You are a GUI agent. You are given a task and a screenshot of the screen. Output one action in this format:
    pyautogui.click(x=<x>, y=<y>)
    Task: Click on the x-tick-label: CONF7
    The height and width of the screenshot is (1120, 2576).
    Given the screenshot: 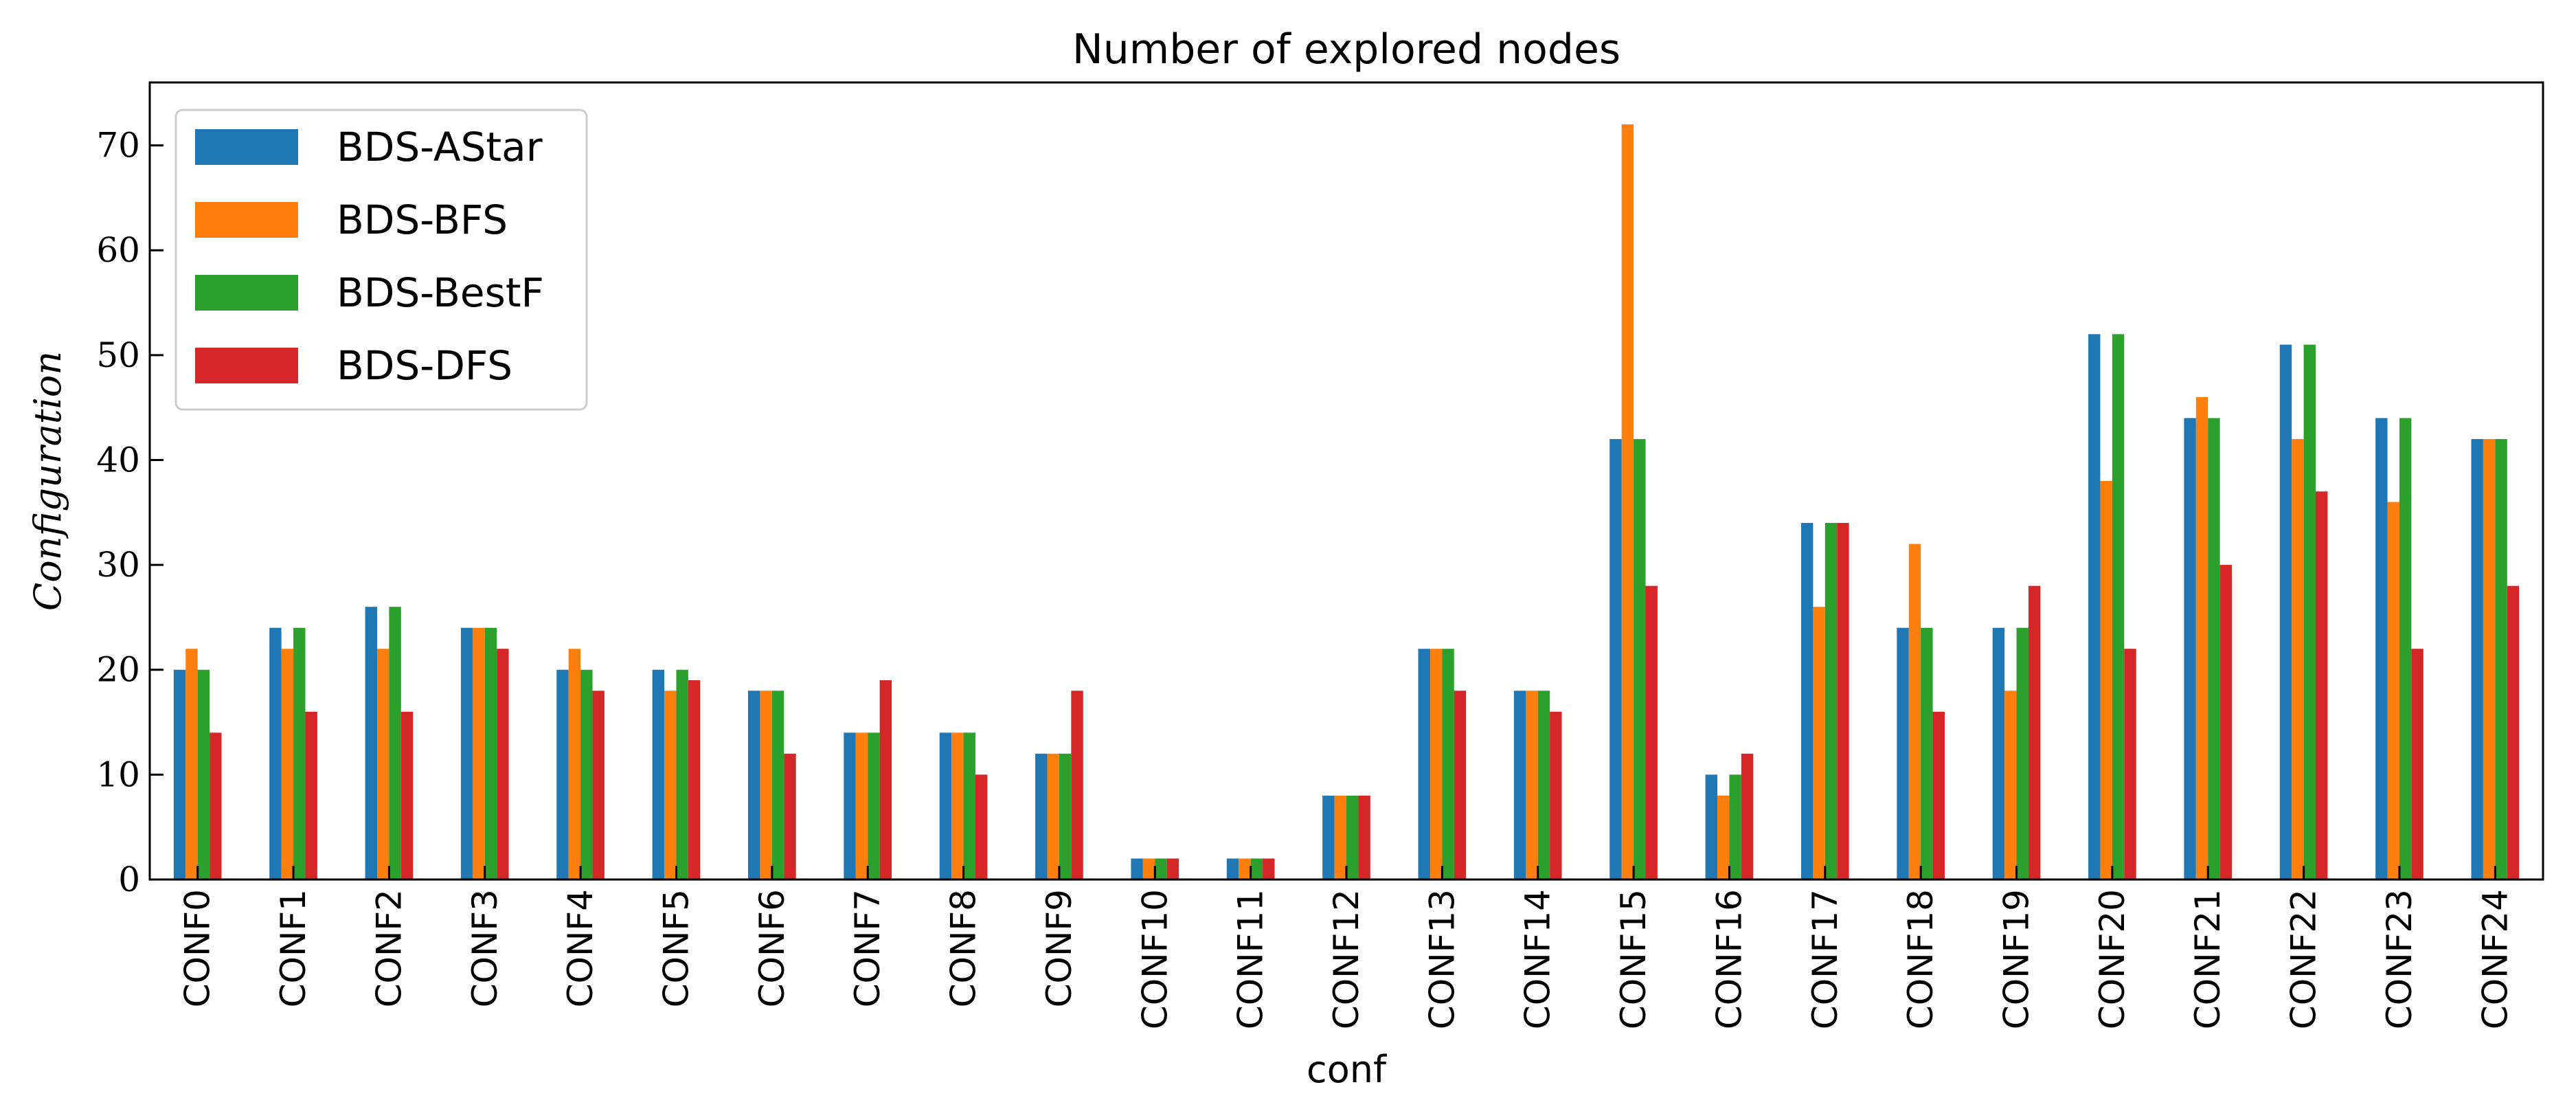 What is the action you would take?
    pyautogui.click(x=868, y=948)
    